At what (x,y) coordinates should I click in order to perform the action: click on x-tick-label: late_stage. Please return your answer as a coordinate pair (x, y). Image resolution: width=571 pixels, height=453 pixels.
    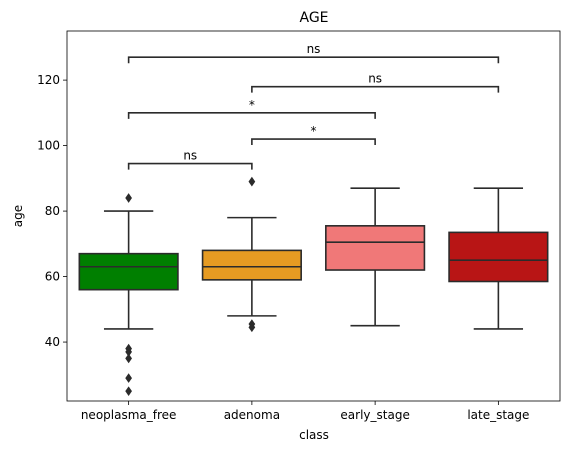
    Looking at the image, I should click on (498, 415).